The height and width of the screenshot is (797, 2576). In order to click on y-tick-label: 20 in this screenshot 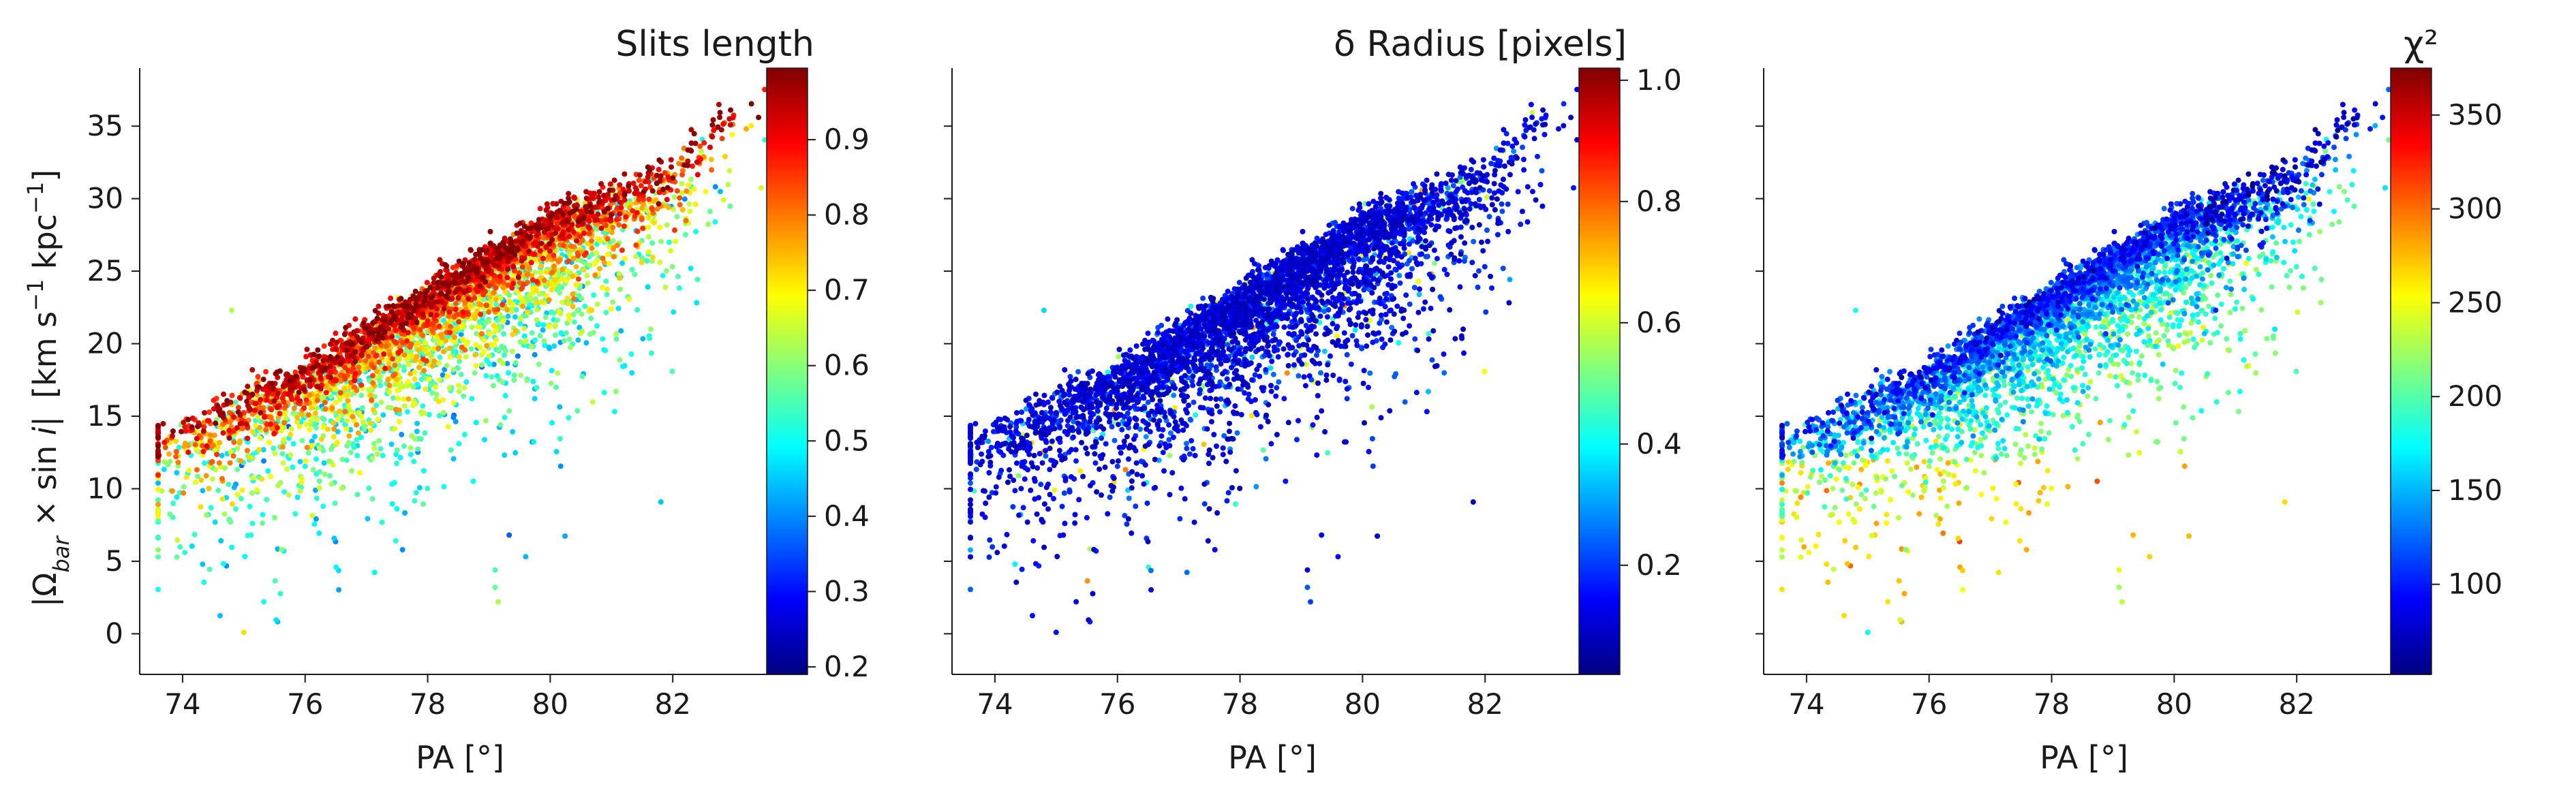, I will do `click(105, 343)`.